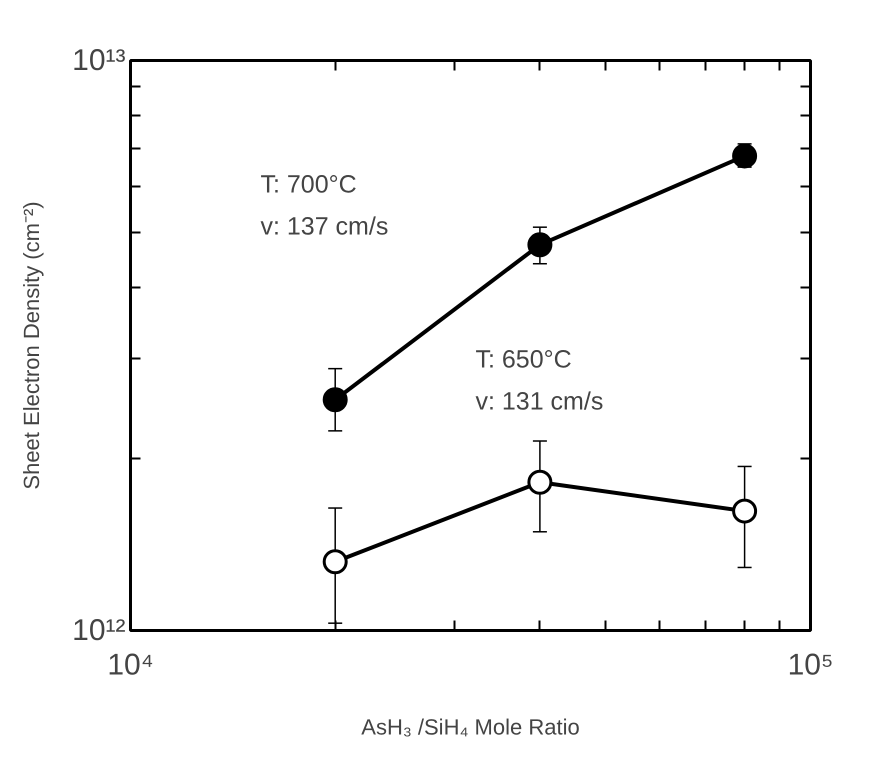  What do you see at coordinates (811, 665) in the screenshot?
I see `x-tick-label: 10⁵` at bounding box center [811, 665].